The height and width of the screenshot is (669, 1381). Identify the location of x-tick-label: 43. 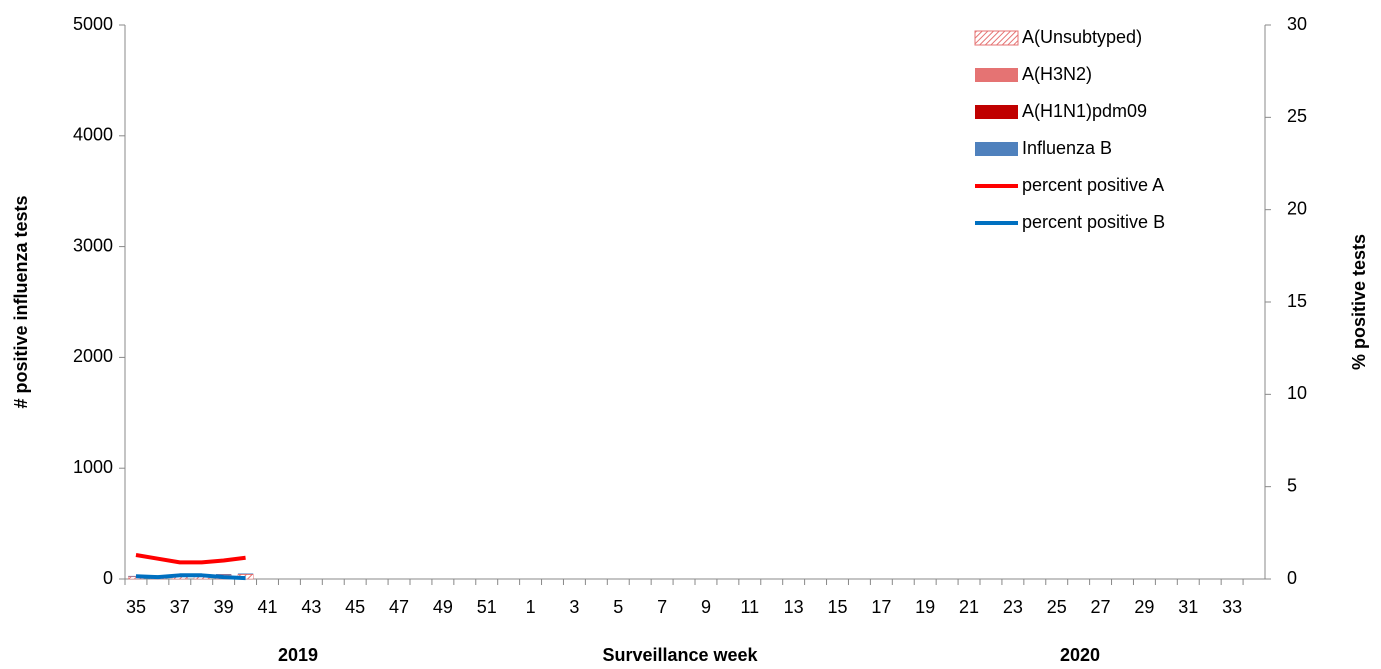
(311, 607).